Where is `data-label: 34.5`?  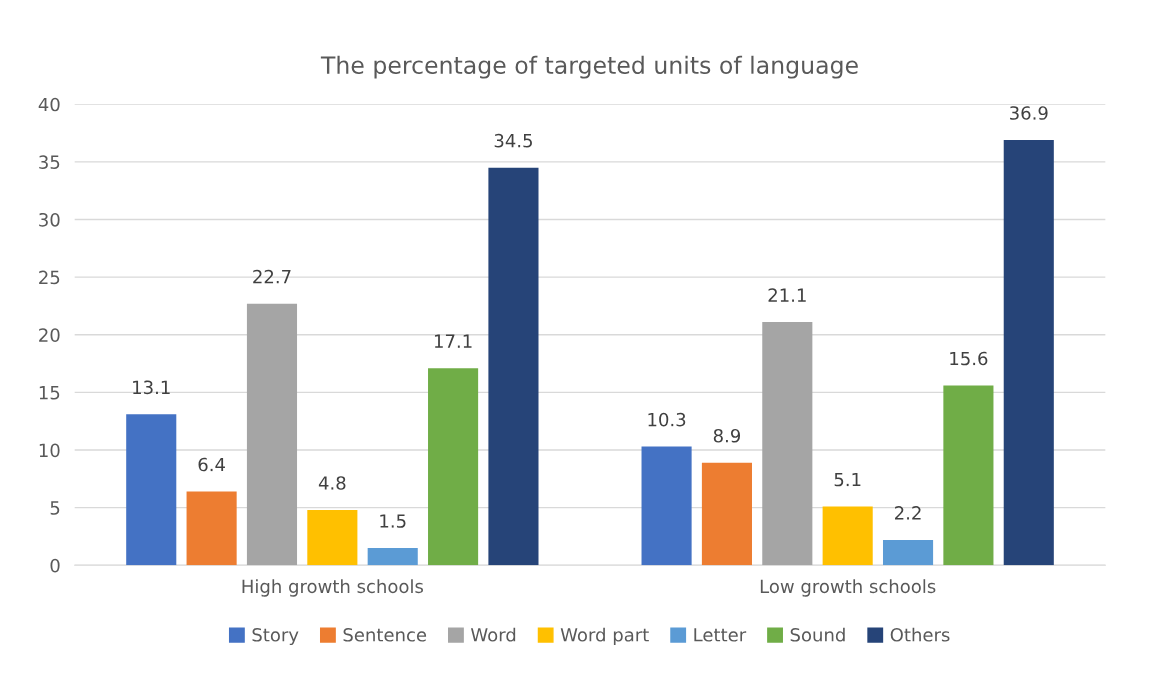 data-label: 34.5 is located at coordinates (513, 140).